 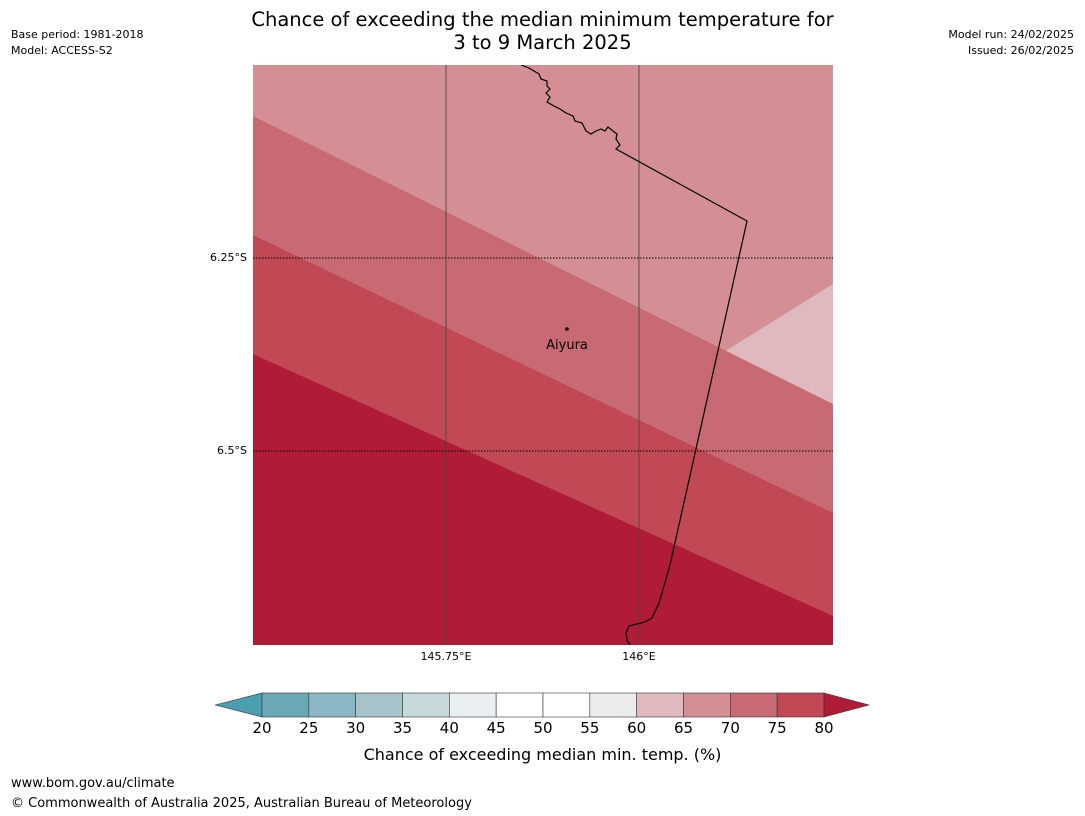 I want to click on colorbar-tick-label: 55, so click(x=590, y=728).